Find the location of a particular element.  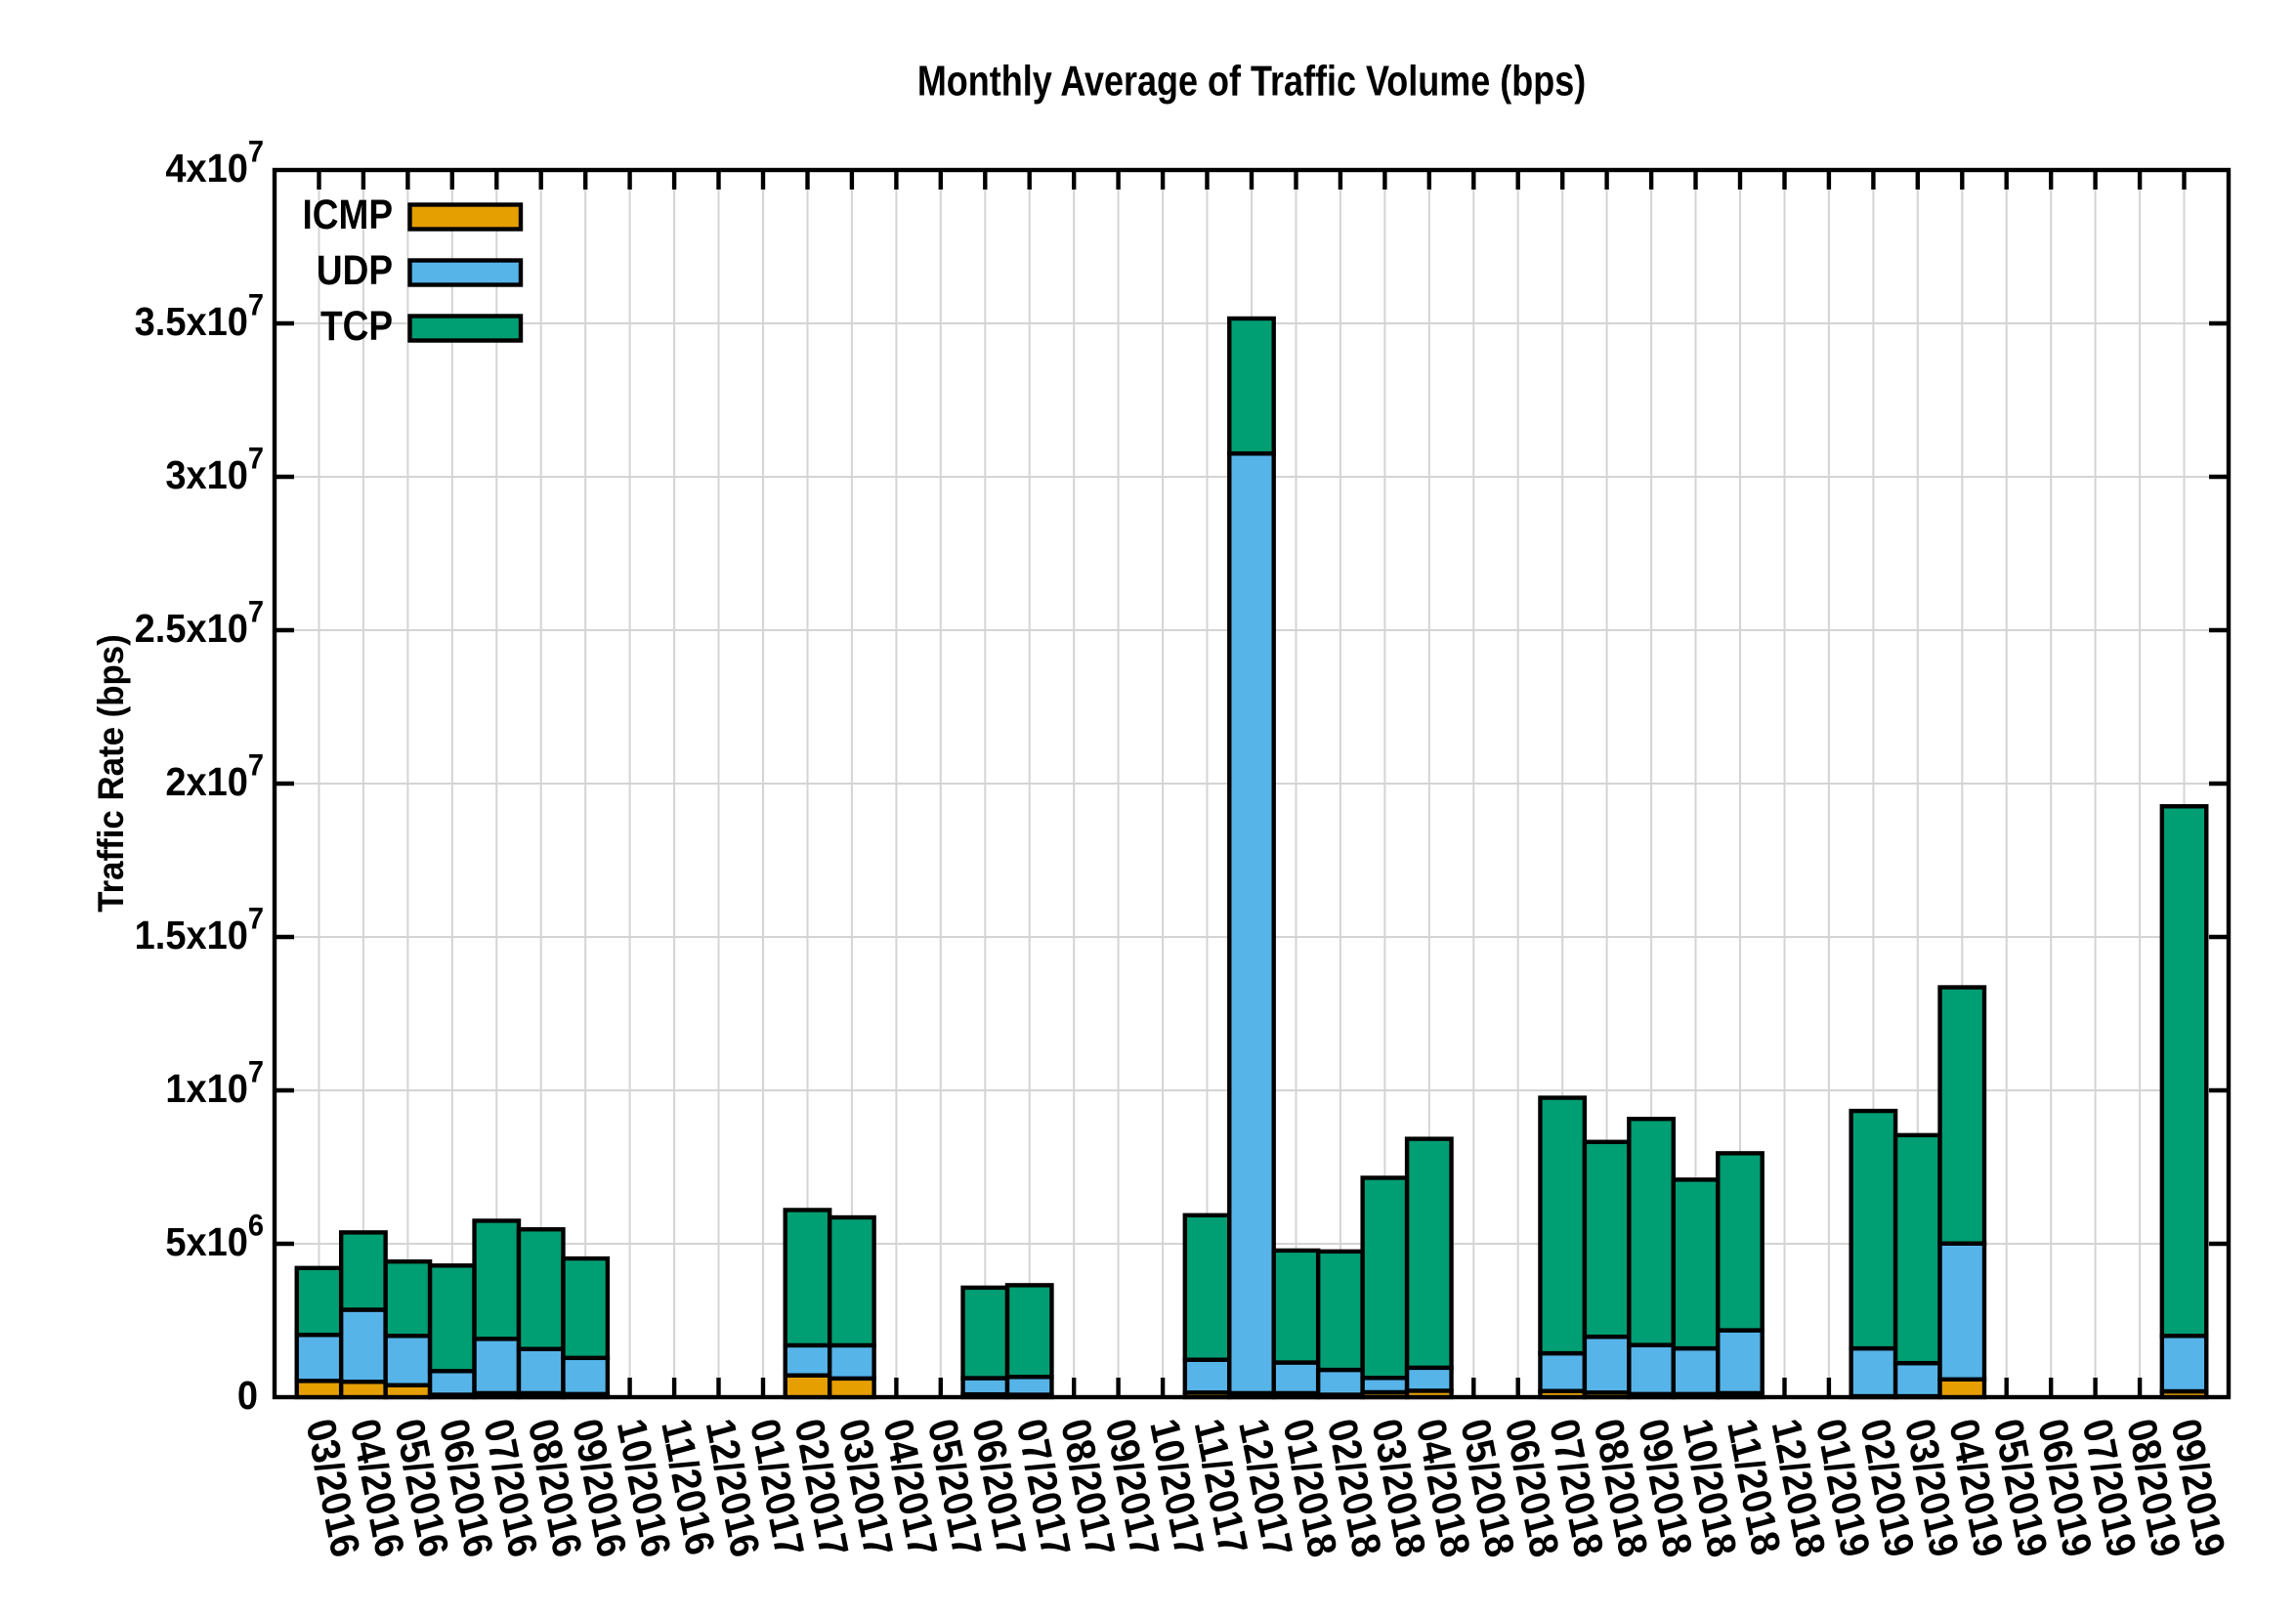

svg-text:Monthly Average of Traffic Vol: Monthly Average of Traffic Volume (bps) is located at coordinates (1251, 81).